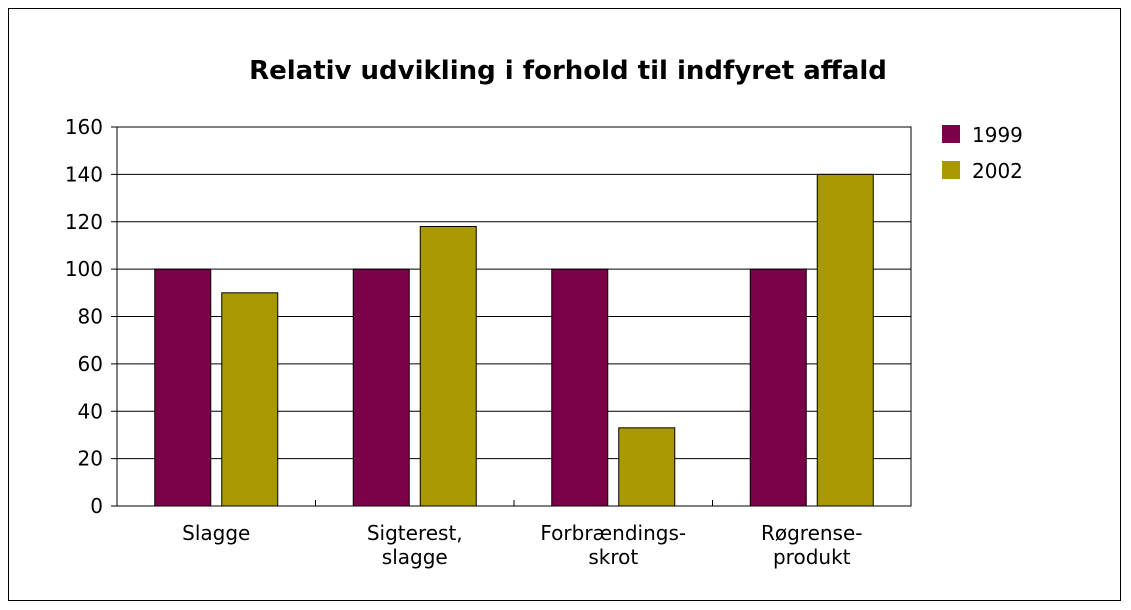  What do you see at coordinates (812, 557) in the screenshot?
I see `x-category-label: produkt` at bounding box center [812, 557].